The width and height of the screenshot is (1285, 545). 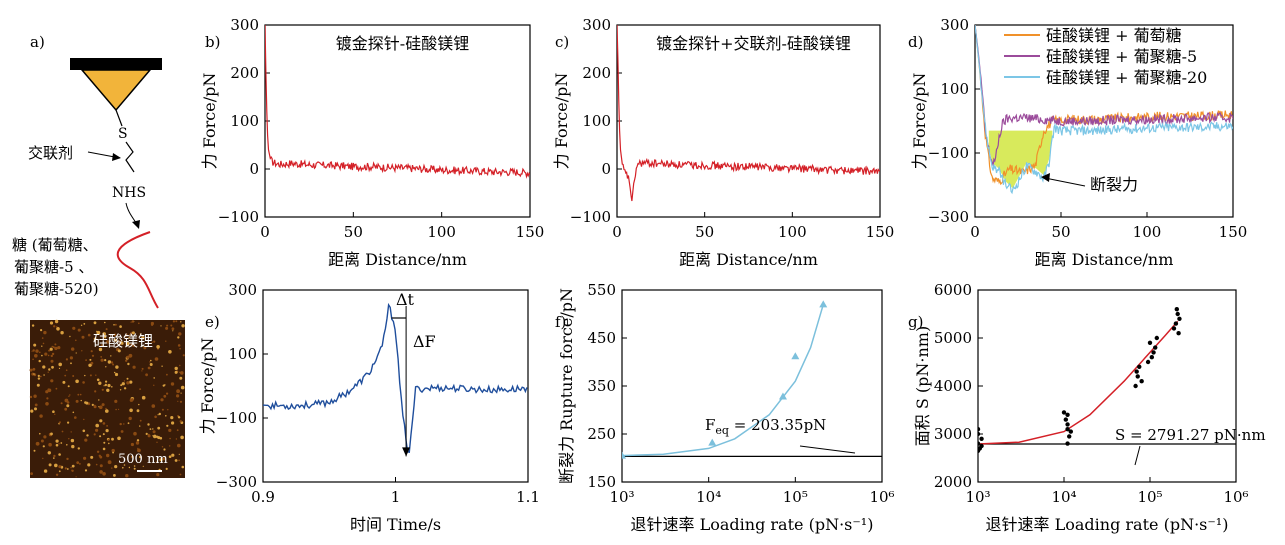 I want to click on legend-entry: 硅酸镁锂 + 葡聚糖-5, so click(x=1121, y=56).